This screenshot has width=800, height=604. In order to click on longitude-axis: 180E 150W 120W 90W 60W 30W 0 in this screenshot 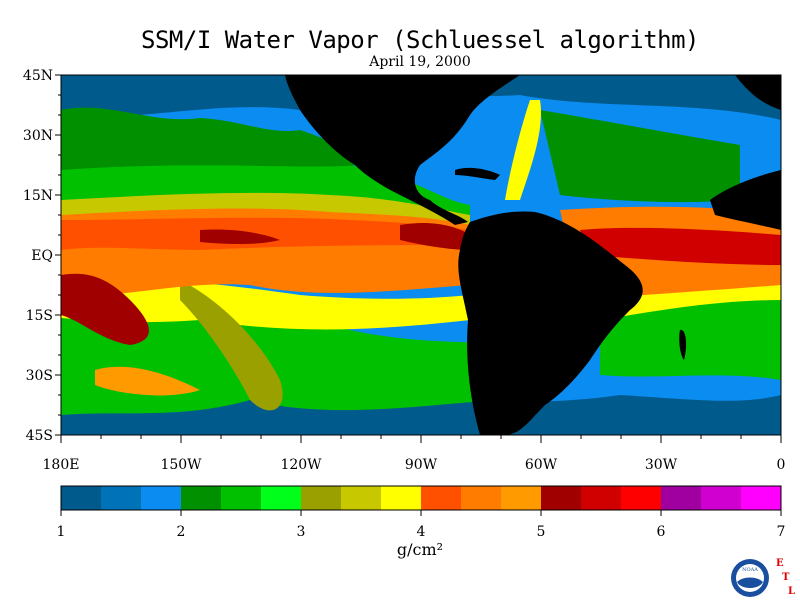, I will do `click(414, 454)`.